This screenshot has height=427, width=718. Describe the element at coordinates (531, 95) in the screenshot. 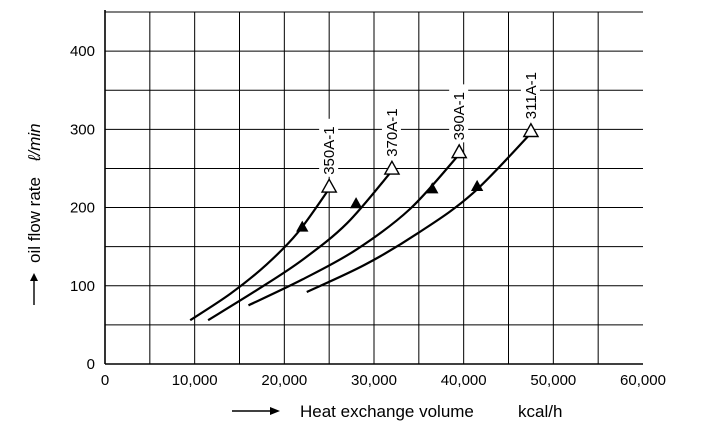

I see `series-label: 311A-1` at that location.